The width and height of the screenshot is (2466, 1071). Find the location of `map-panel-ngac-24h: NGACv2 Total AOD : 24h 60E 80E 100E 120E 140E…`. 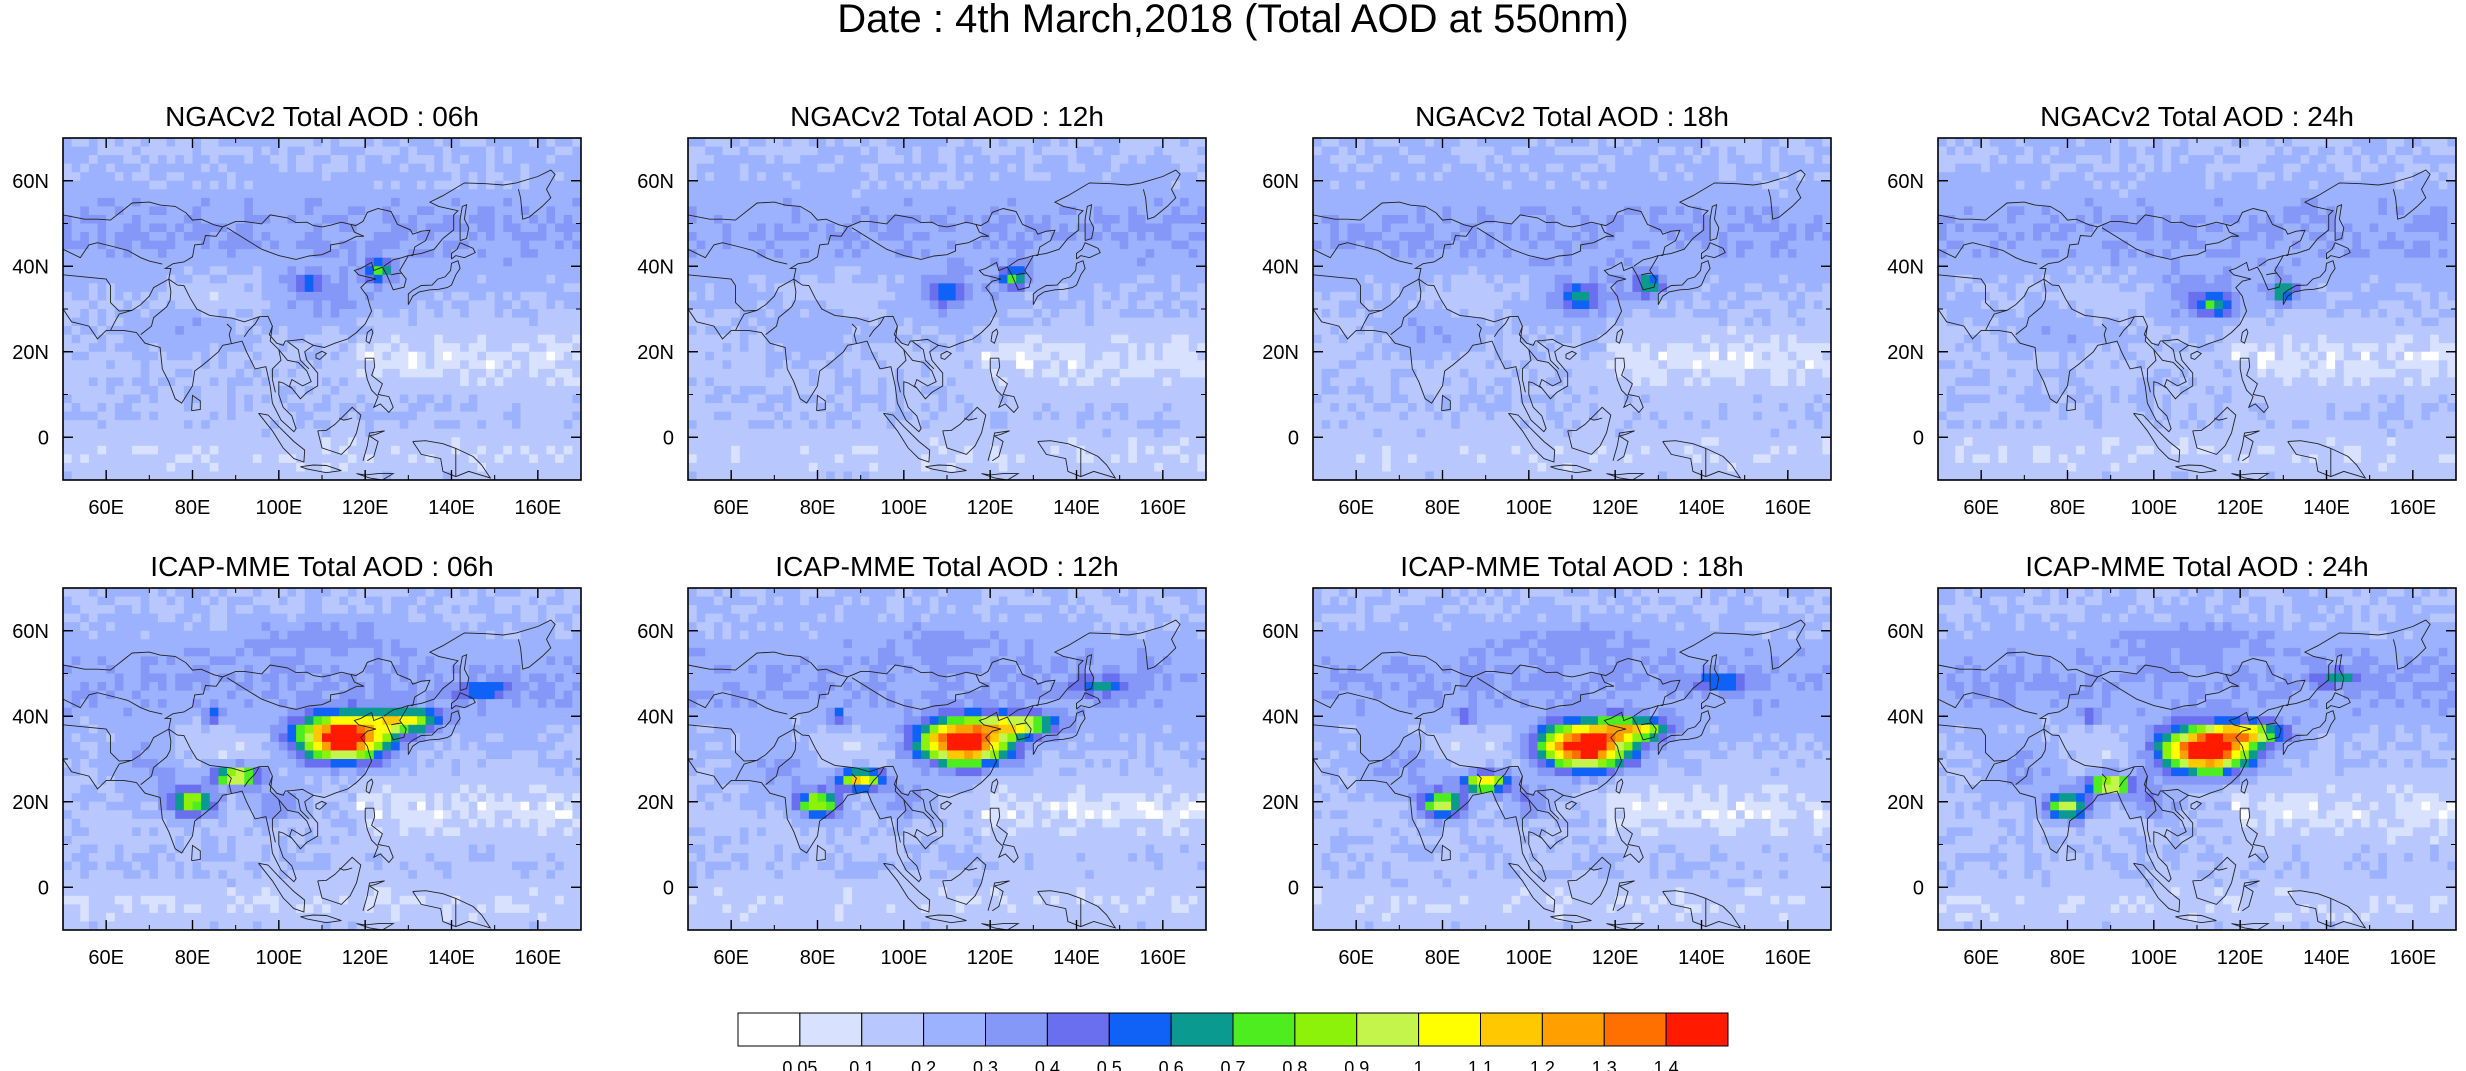

map-panel-ngac-24h: NGACv2 Total AOD : 24h 60E 80E 100E 120E 140E… is located at coordinates (2172, 310).